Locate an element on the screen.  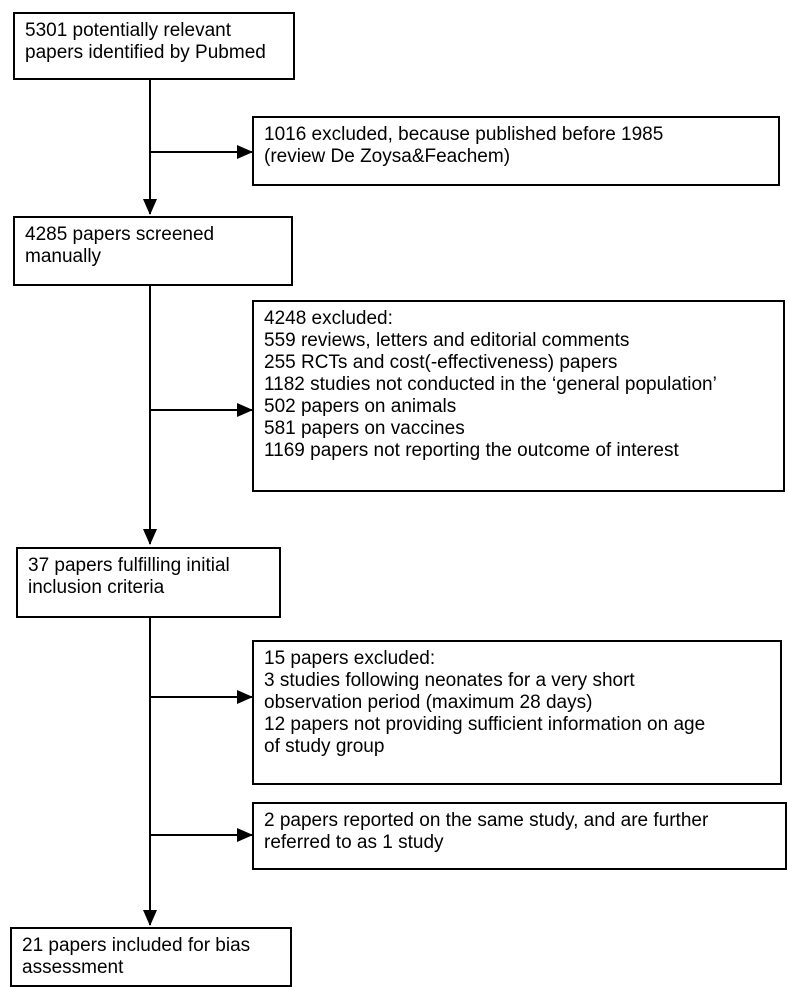
box-text: 4248 excluded: is located at coordinates (328, 318).